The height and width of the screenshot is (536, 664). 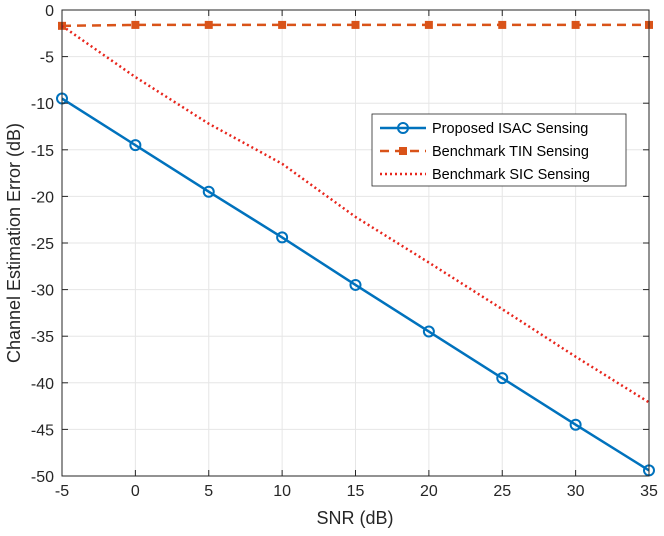 I want to click on x-tick-label: 25, so click(x=502, y=491).